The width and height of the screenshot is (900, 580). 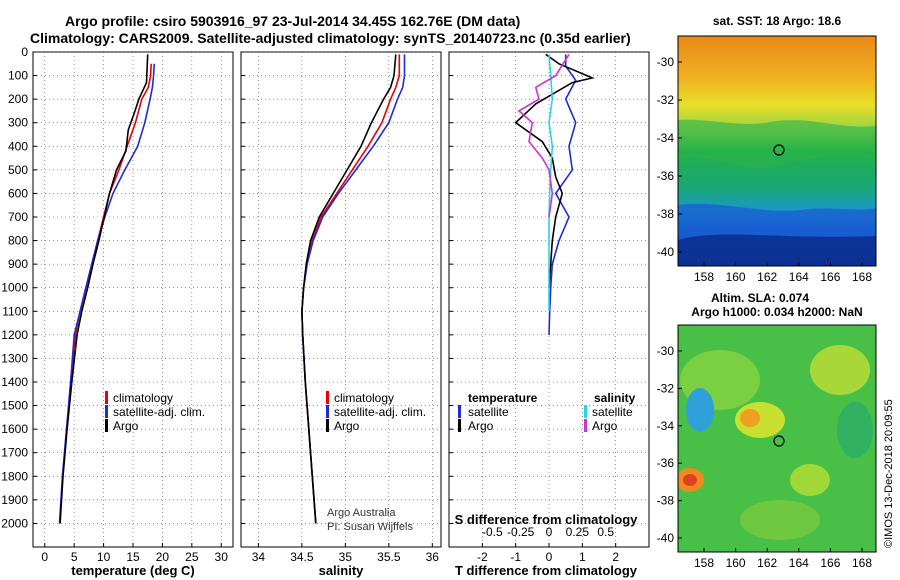 What do you see at coordinates (302, 557) in the screenshot?
I see `x-tick-label: 34.5` at bounding box center [302, 557].